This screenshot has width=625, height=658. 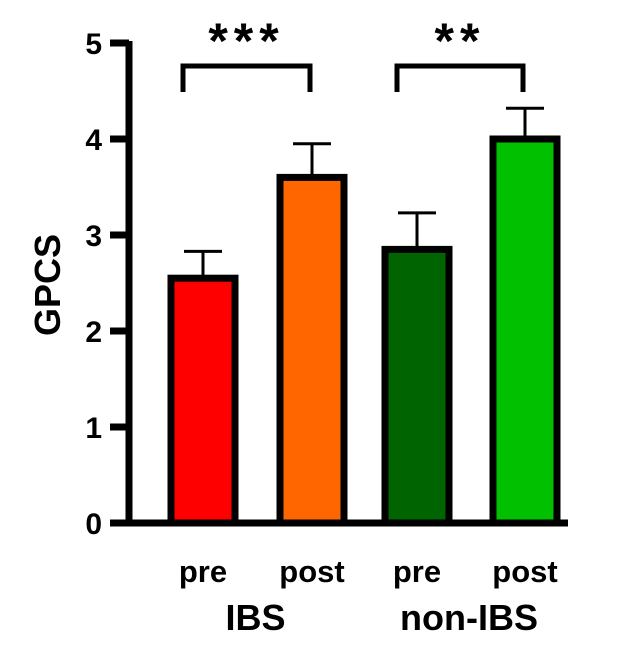 I want to click on group-label: non-IBS, so click(x=469, y=617).